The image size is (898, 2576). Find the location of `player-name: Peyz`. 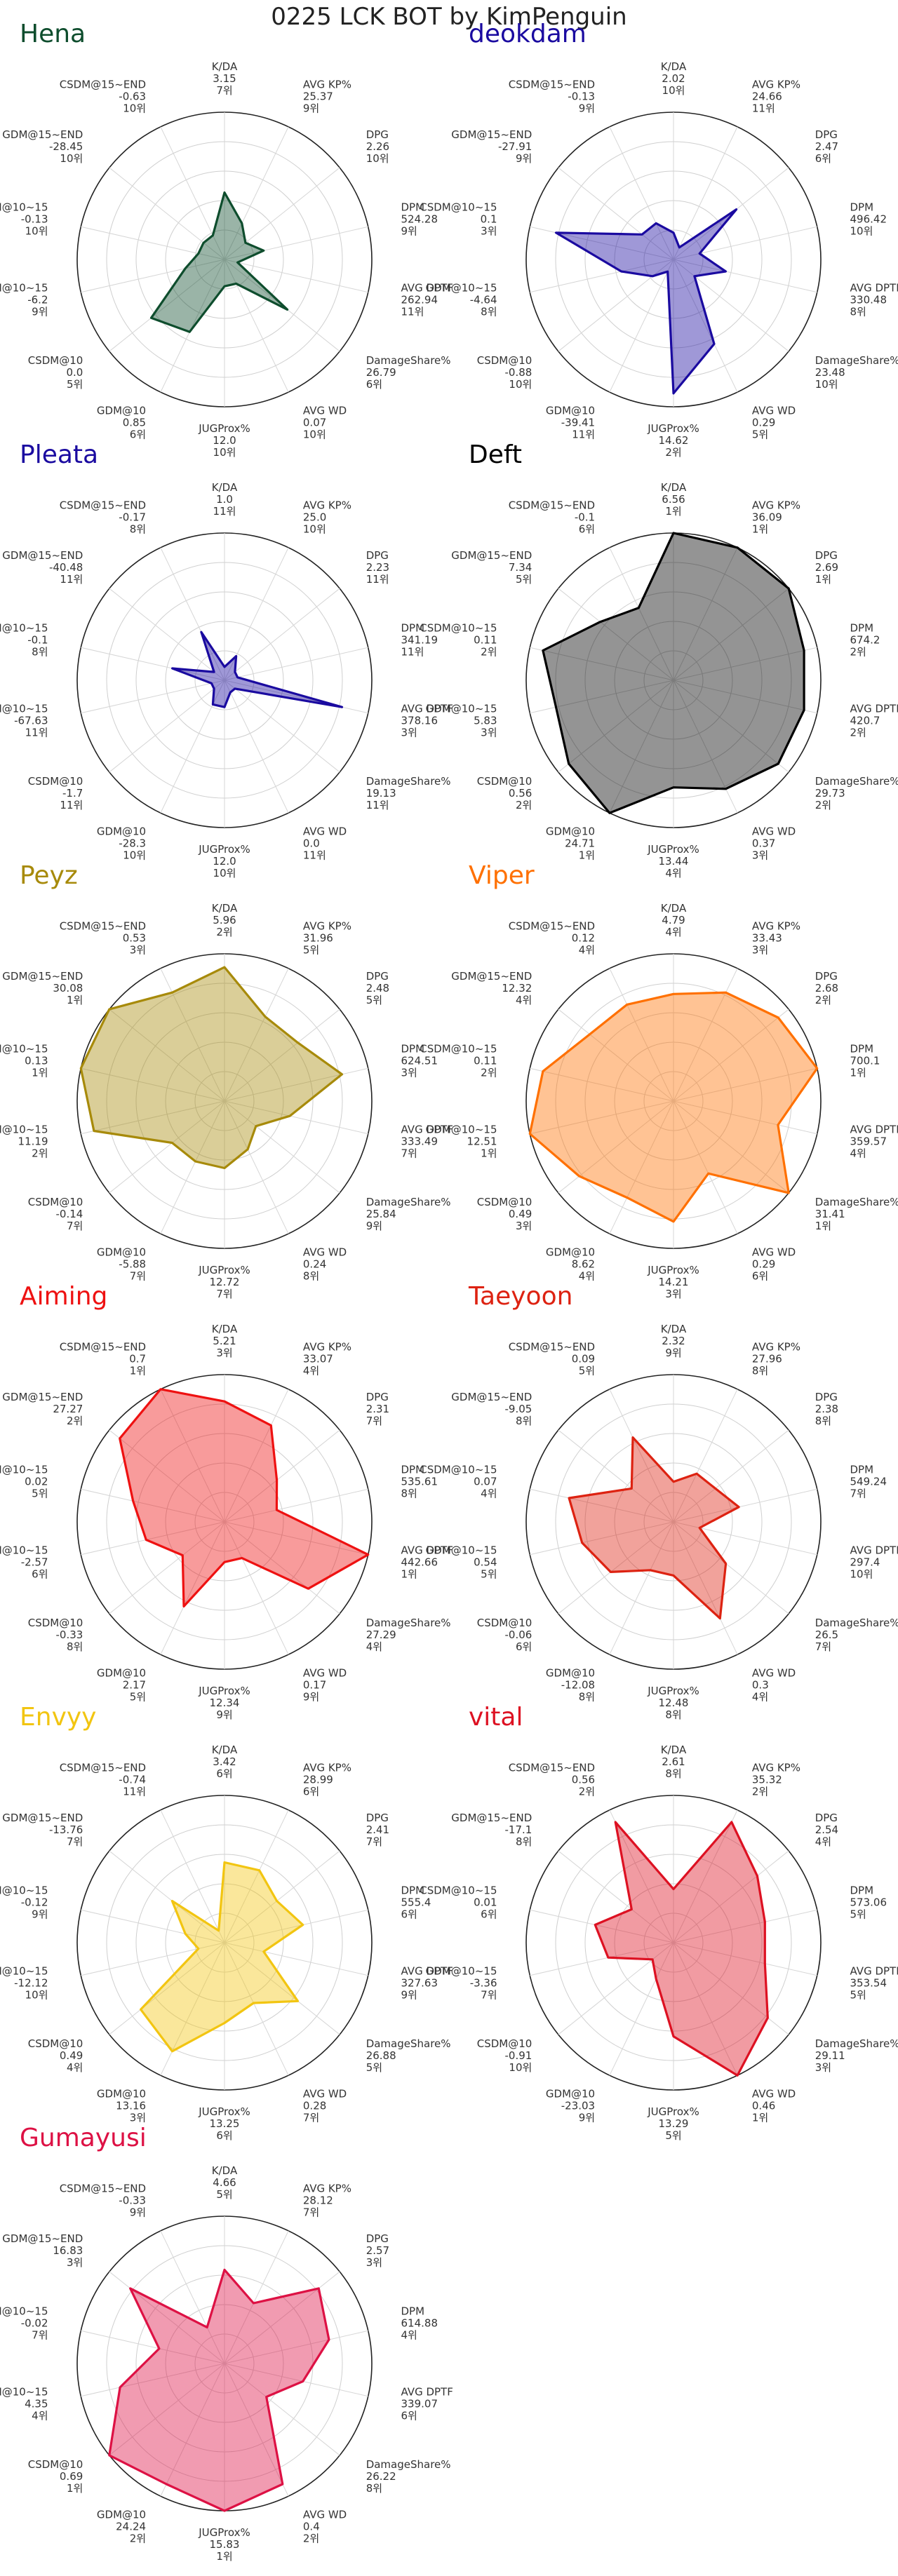

player-name: Peyz is located at coordinates (49, 875).